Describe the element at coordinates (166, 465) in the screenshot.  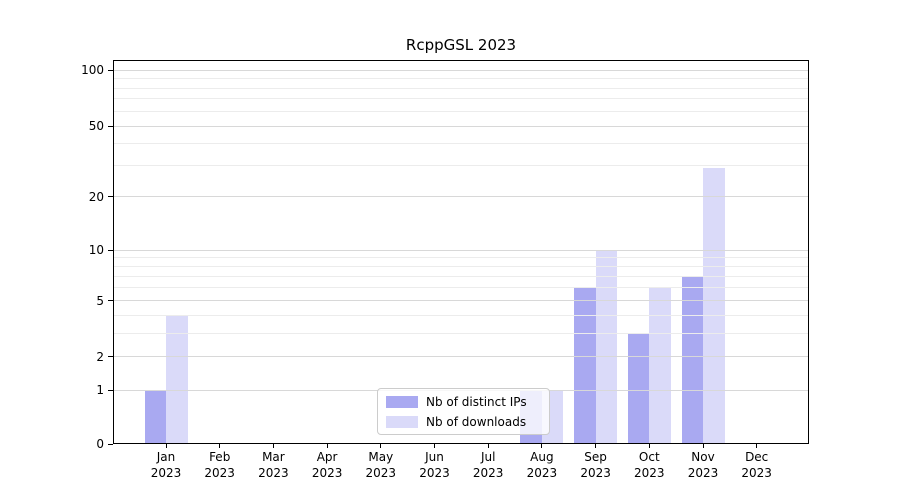
I see `x-tick-label-jan: Jan 2023` at that location.